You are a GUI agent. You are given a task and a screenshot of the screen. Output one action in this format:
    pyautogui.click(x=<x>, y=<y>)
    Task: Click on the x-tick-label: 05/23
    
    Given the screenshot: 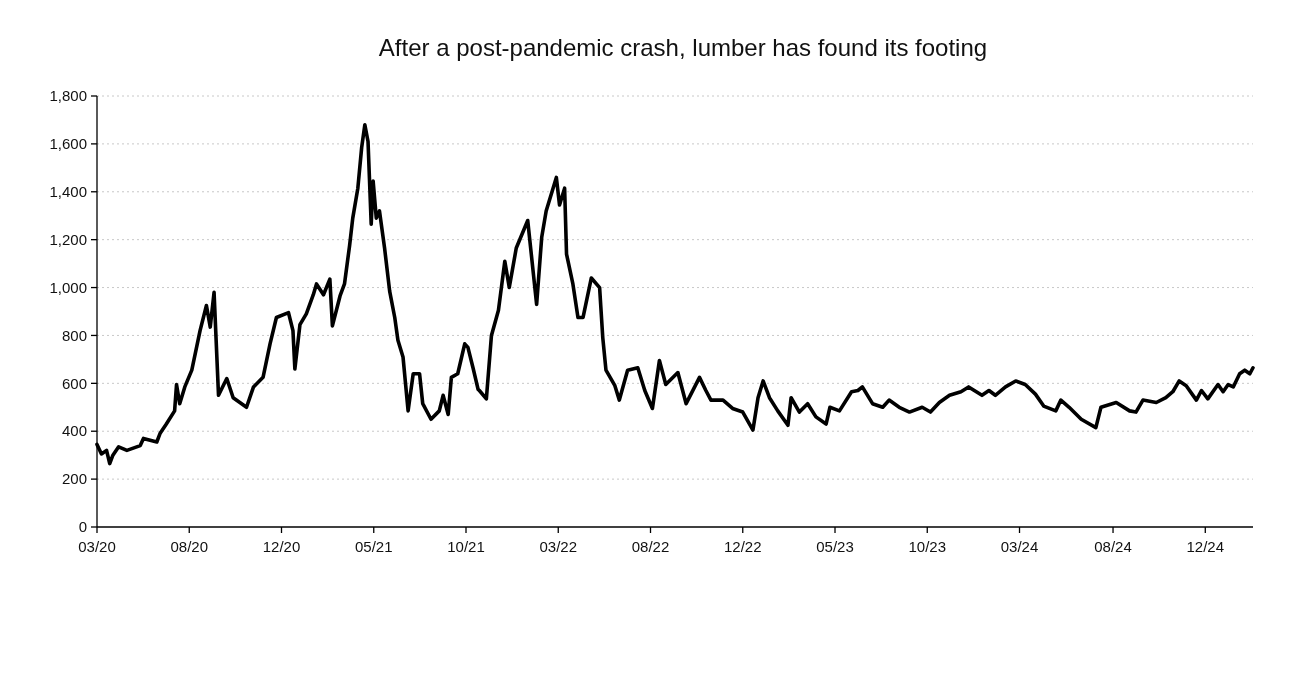 What is the action you would take?
    pyautogui.click(x=835, y=546)
    